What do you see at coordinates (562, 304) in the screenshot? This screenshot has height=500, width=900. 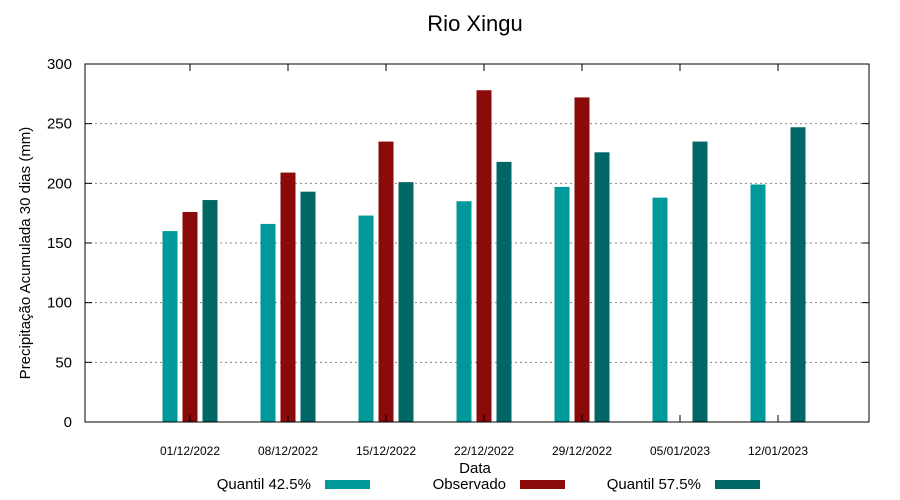 I see `bar-quantil-42-5--29-12-2022` at bounding box center [562, 304].